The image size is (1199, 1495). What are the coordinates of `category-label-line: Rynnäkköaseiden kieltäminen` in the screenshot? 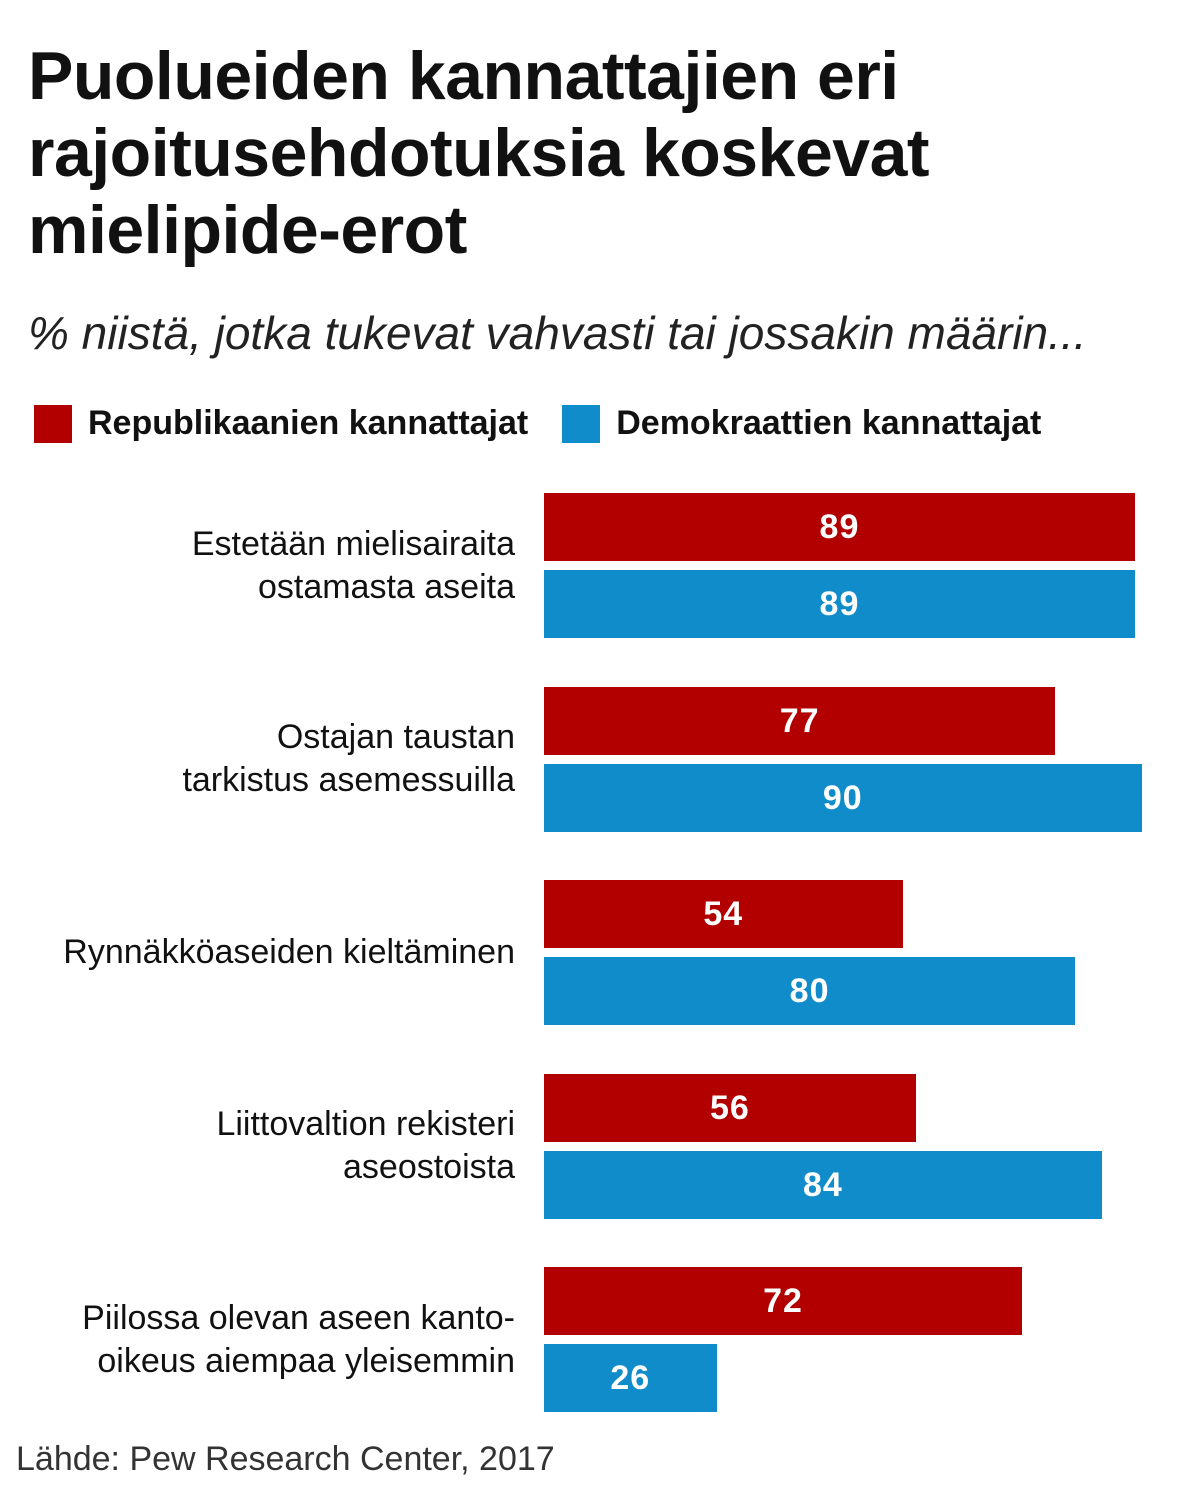 It's located at (289, 952).